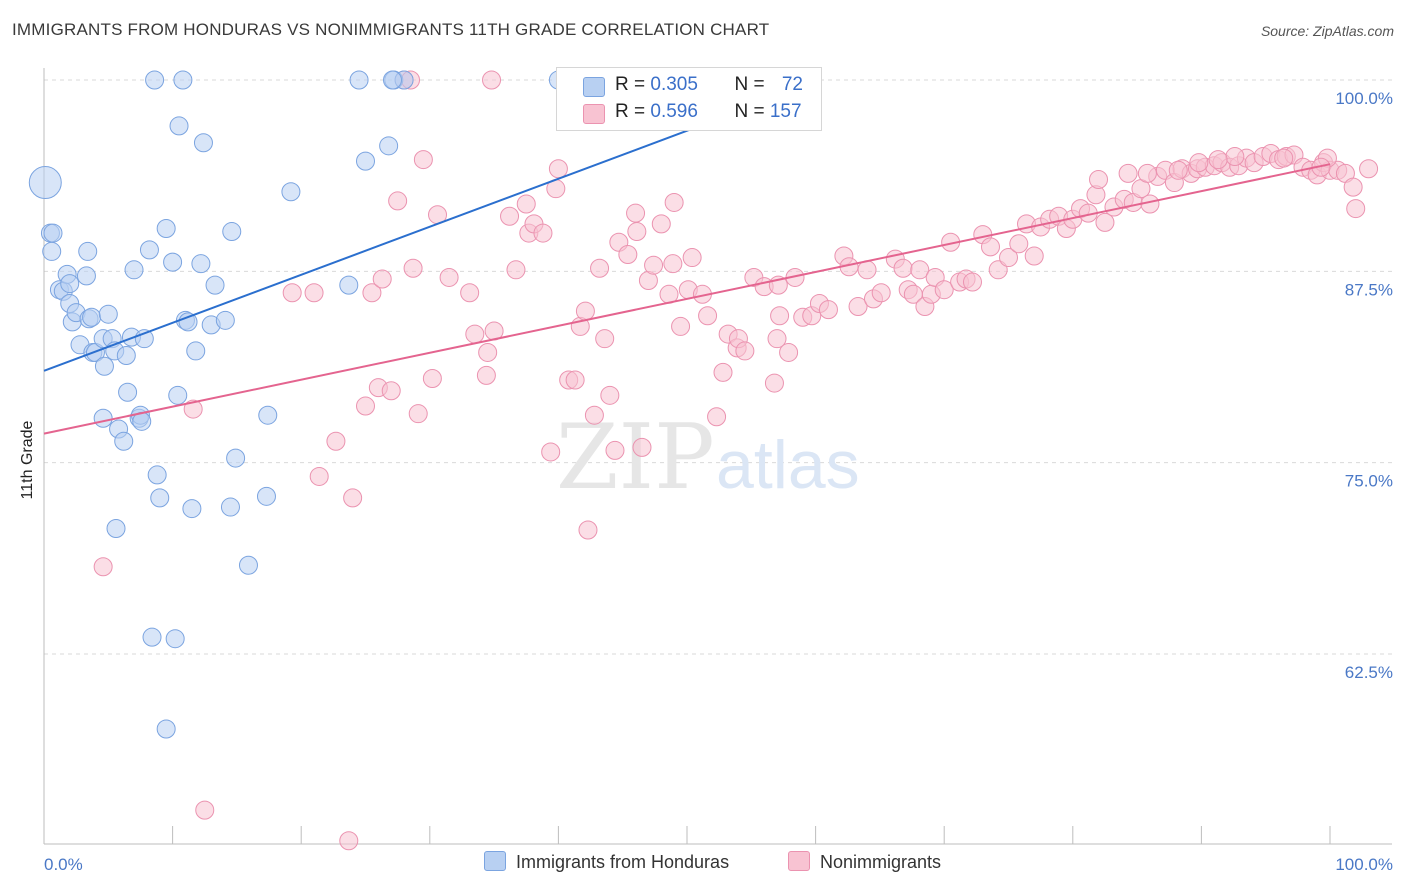  I want to click on y-tick-labels: 62.5% 75.0% 87.5% 100.0%, so click(1364, 385).